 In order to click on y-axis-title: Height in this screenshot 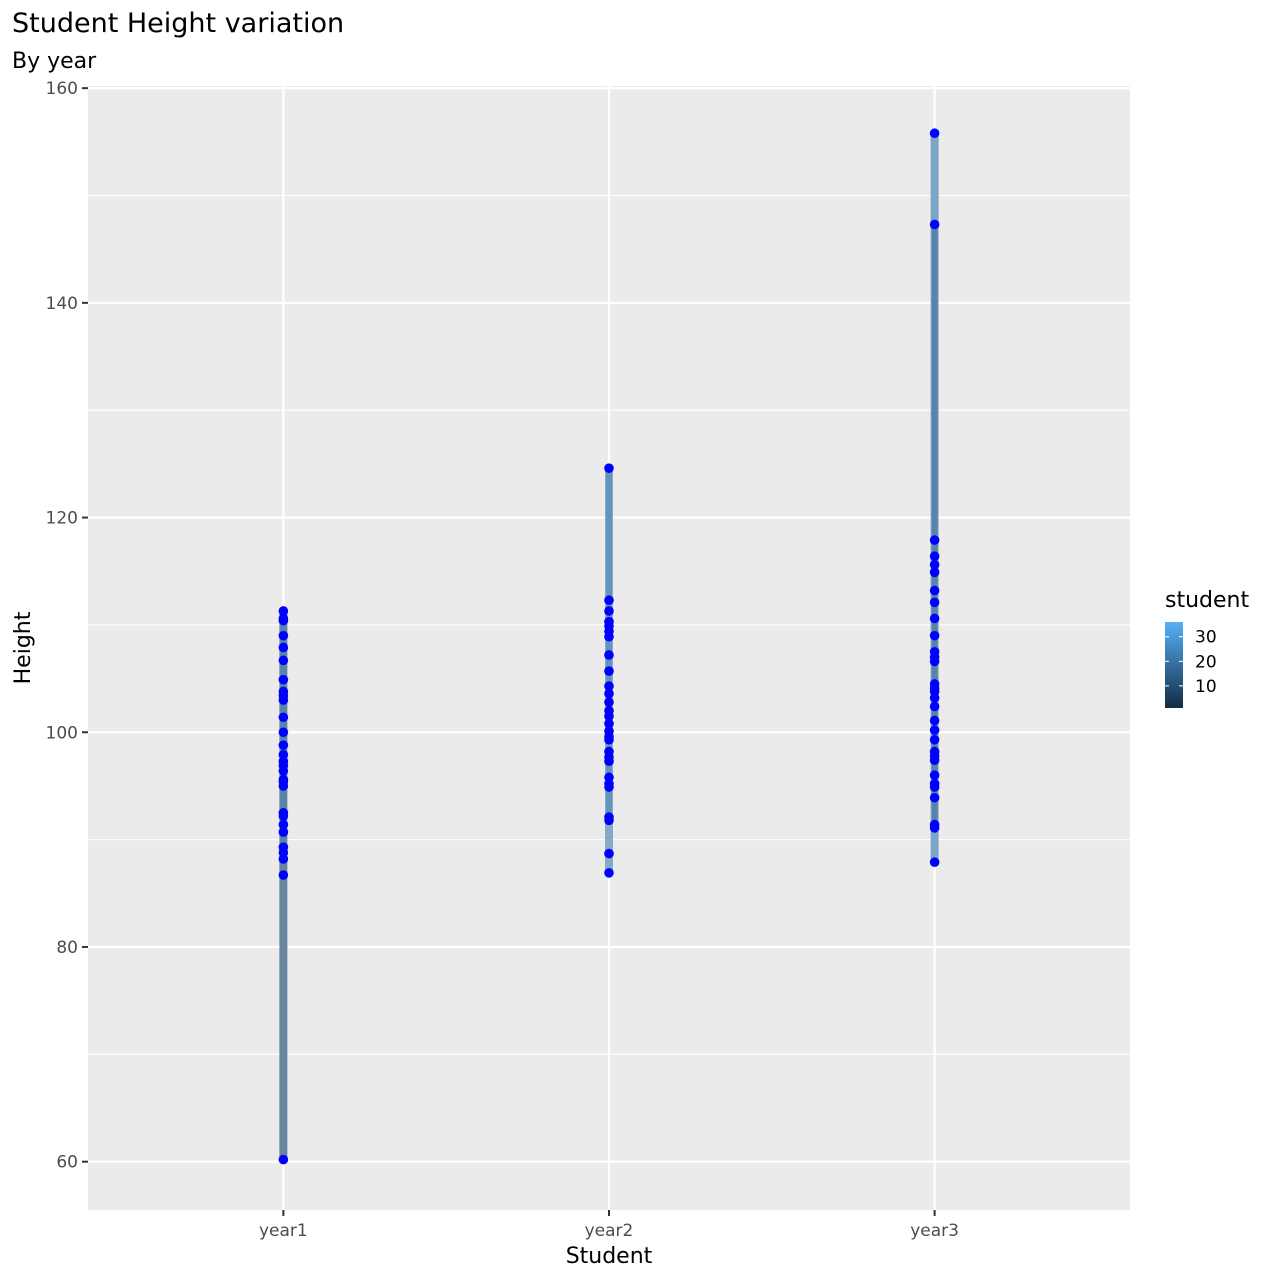, I will do `click(23, 647)`.